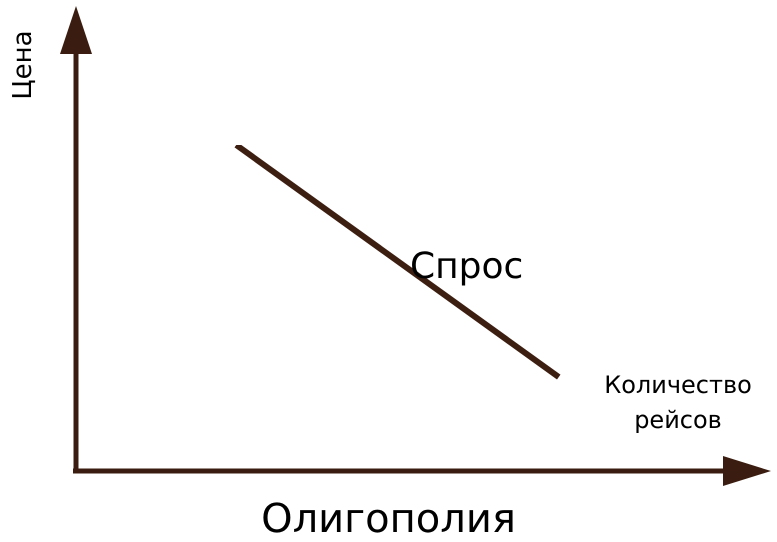 This screenshot has width=777, height=542. I want to click on x-axis-title: Количество рейсов, so click(678, 403).